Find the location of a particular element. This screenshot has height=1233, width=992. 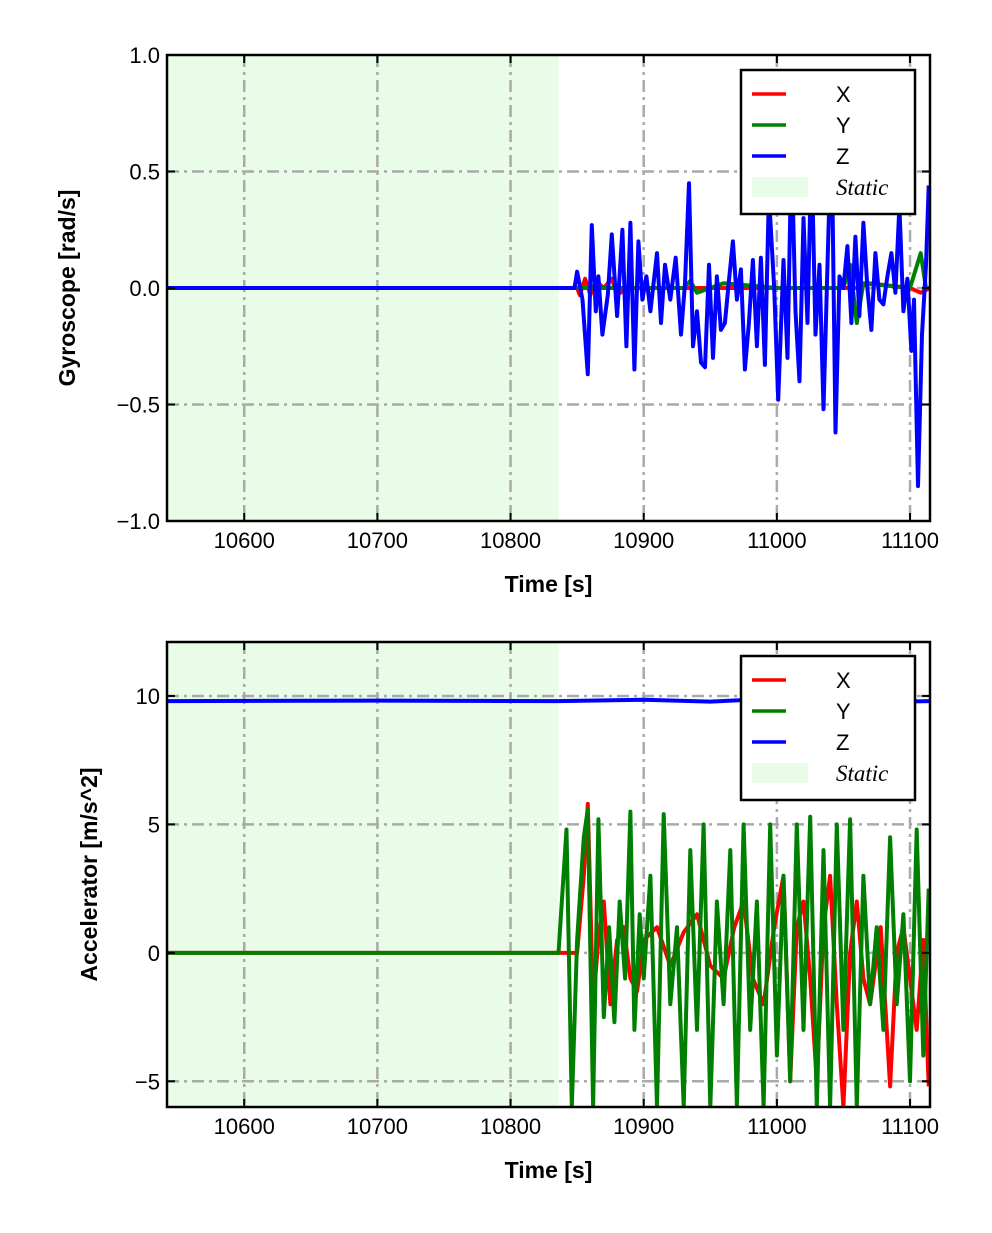

y-axis-label: Gyroscope [rad/s] is located at coordinates (67, 288).